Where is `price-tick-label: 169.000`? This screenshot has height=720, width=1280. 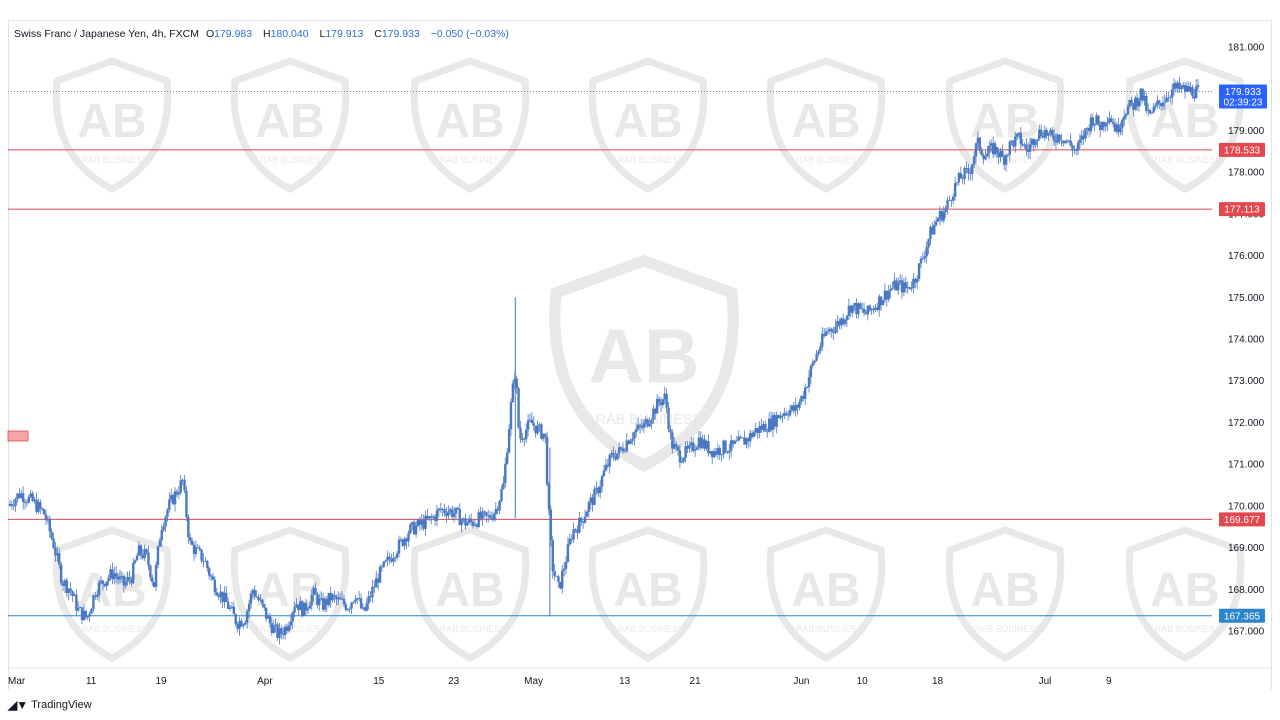 price-tick-label: 169.000 is located at coordinates (1246, 548).